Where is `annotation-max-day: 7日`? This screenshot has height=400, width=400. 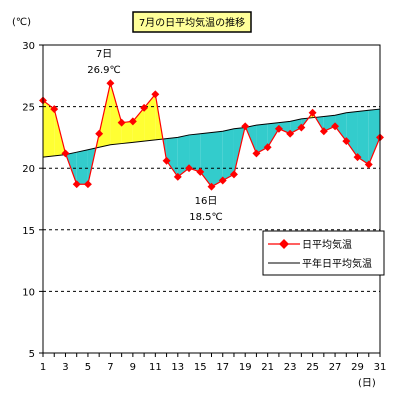 annotation-max-day: 7日 is located at coordinates (104, 54).